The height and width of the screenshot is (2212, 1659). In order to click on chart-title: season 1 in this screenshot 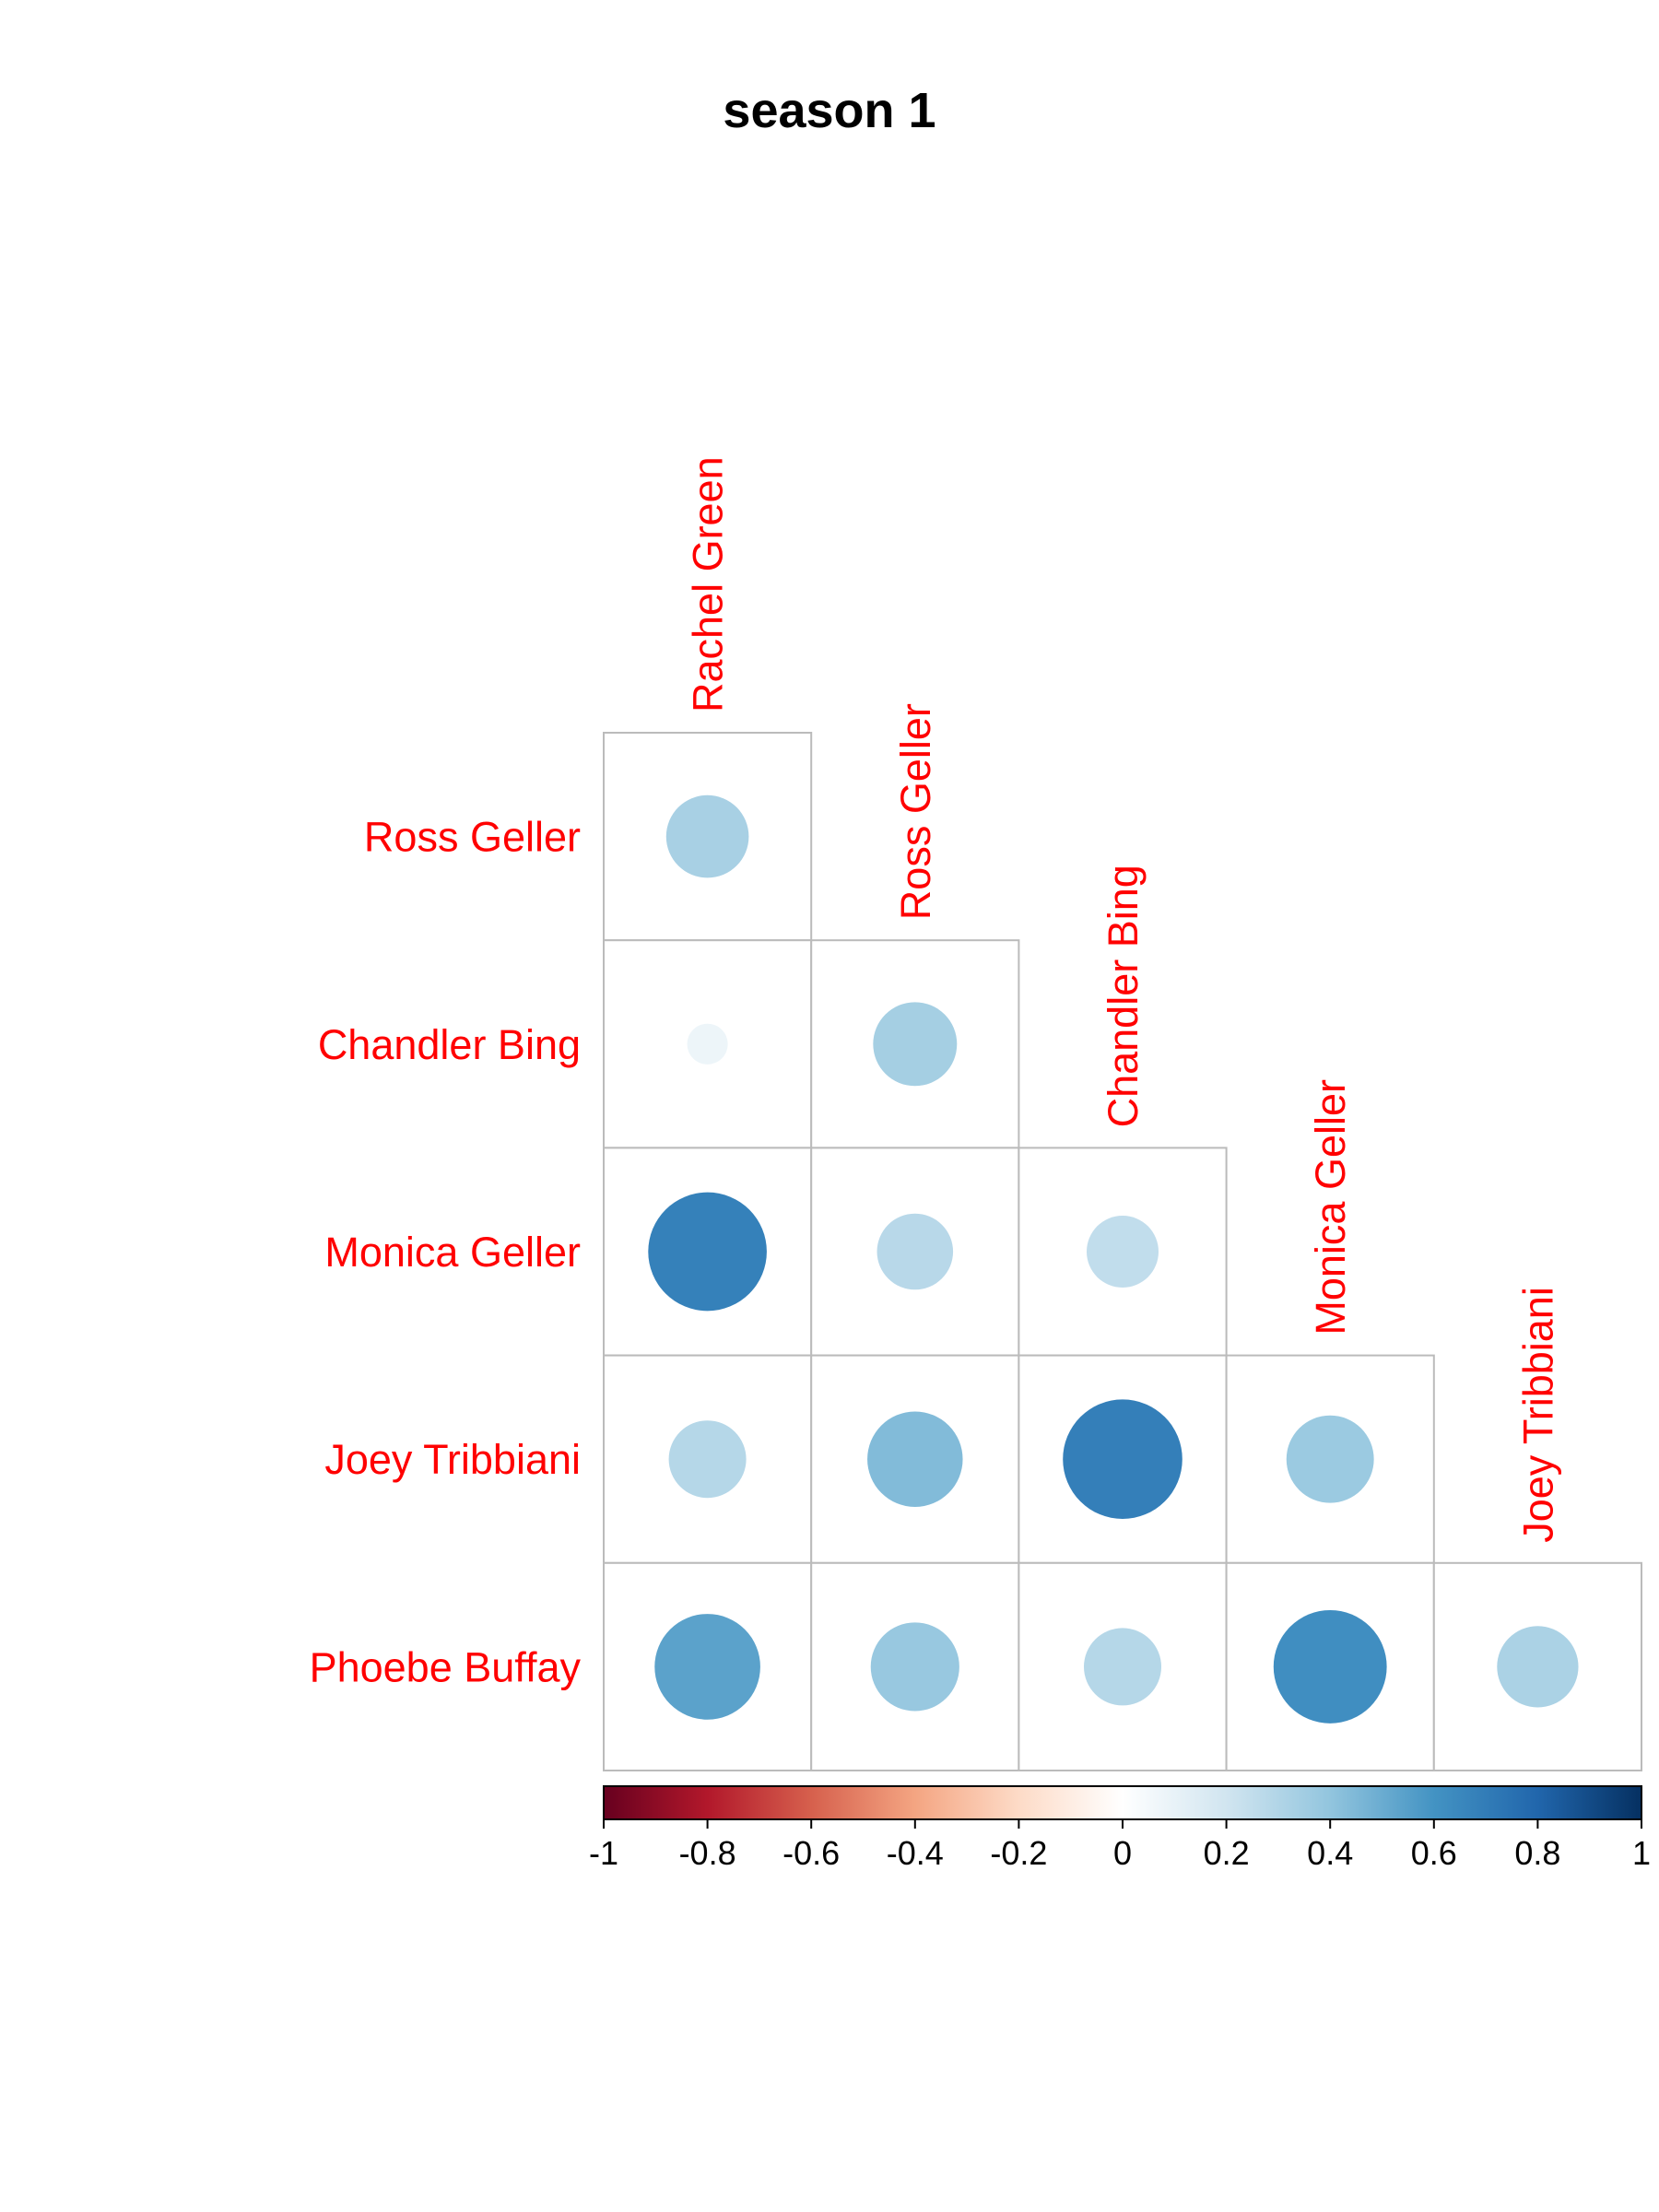, I will do `click(829, 110)`.